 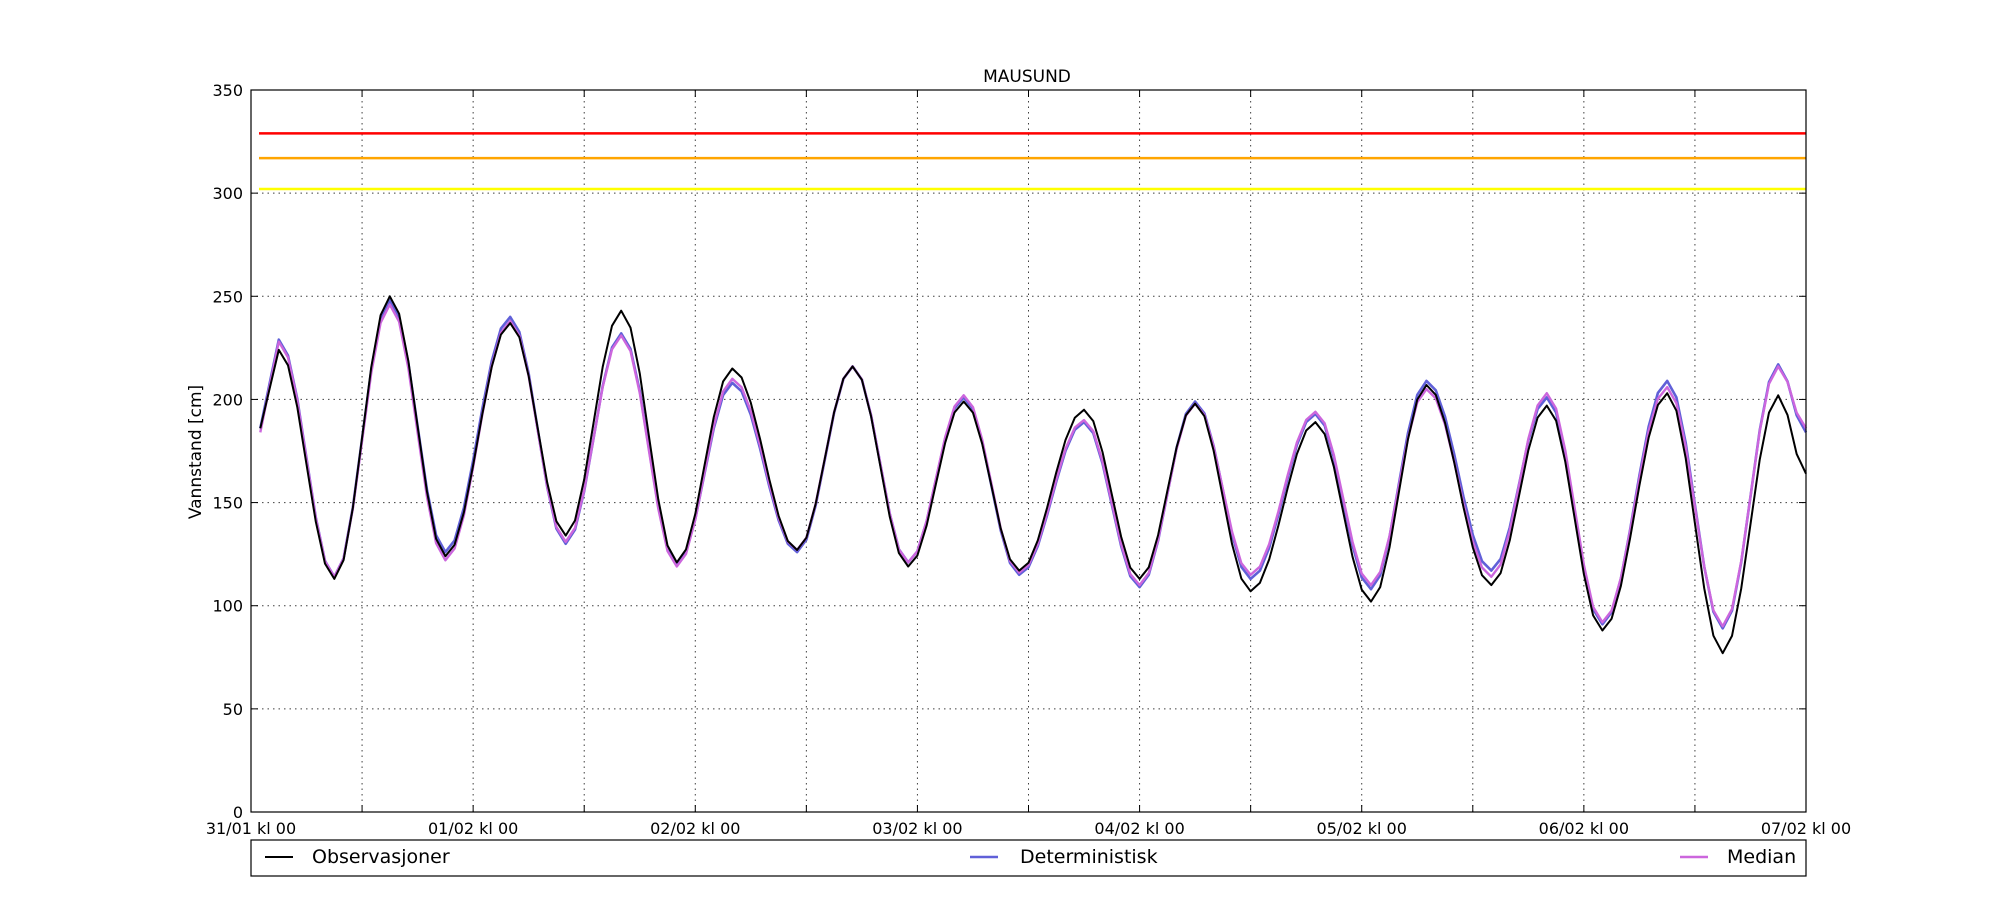 I want to click on legend-label-observasjoner: Observasjoner, so click(x=381, y=857).